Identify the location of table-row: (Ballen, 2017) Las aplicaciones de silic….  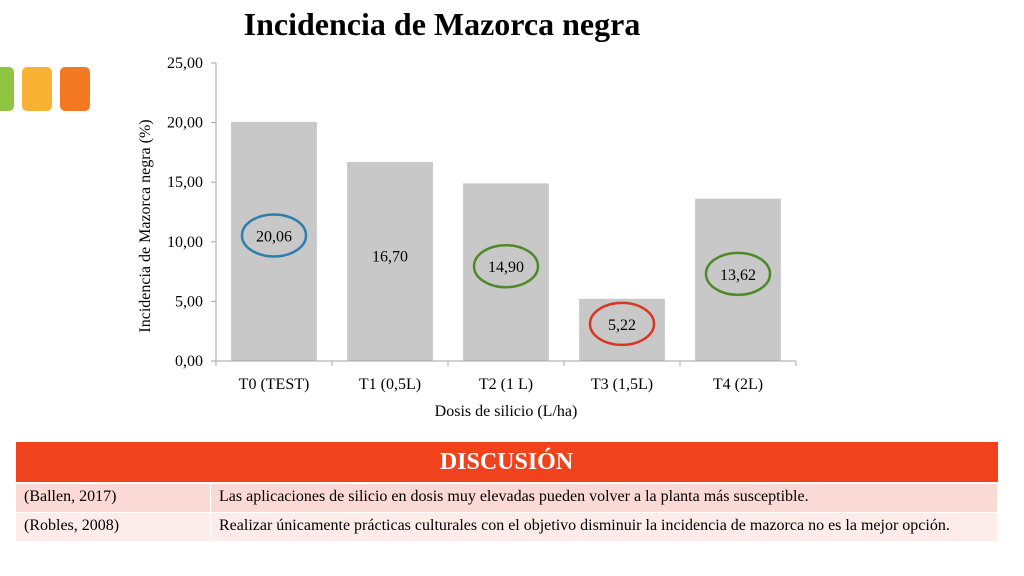
(506, 497).